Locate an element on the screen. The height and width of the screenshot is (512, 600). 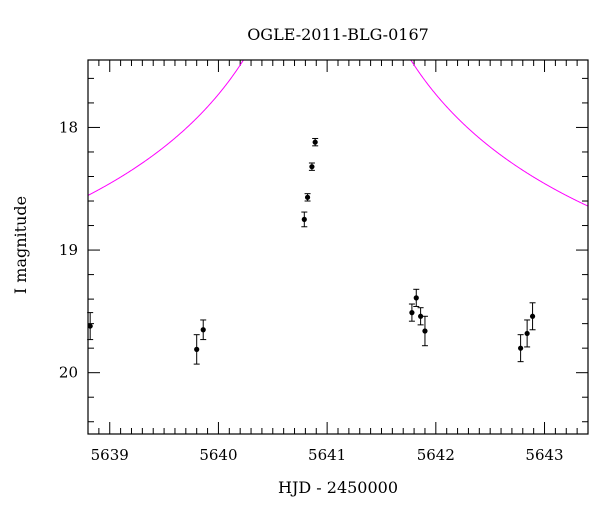
chart-title: OGLE-2011-BLG-0167 is located at coordinates (338, 34).